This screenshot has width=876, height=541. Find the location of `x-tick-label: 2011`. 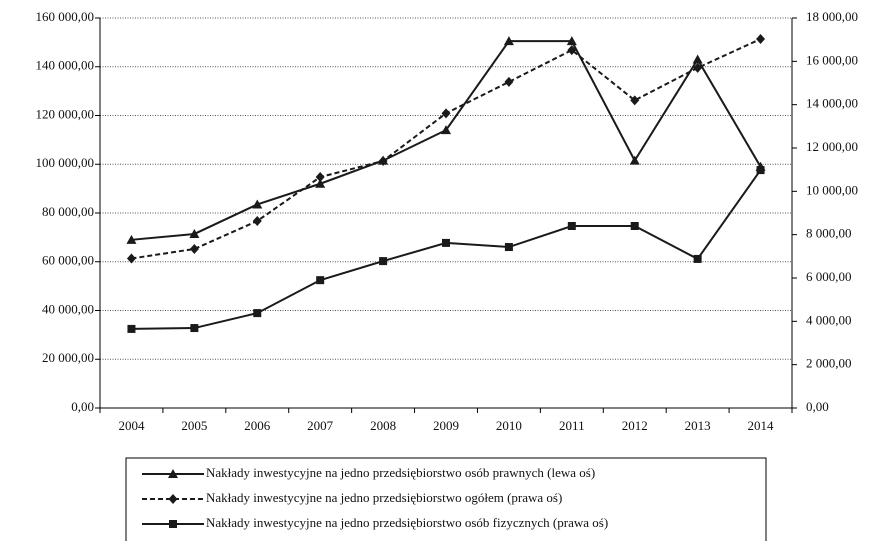

x-tick-label: 2011 is located at coordinates (572, 425).